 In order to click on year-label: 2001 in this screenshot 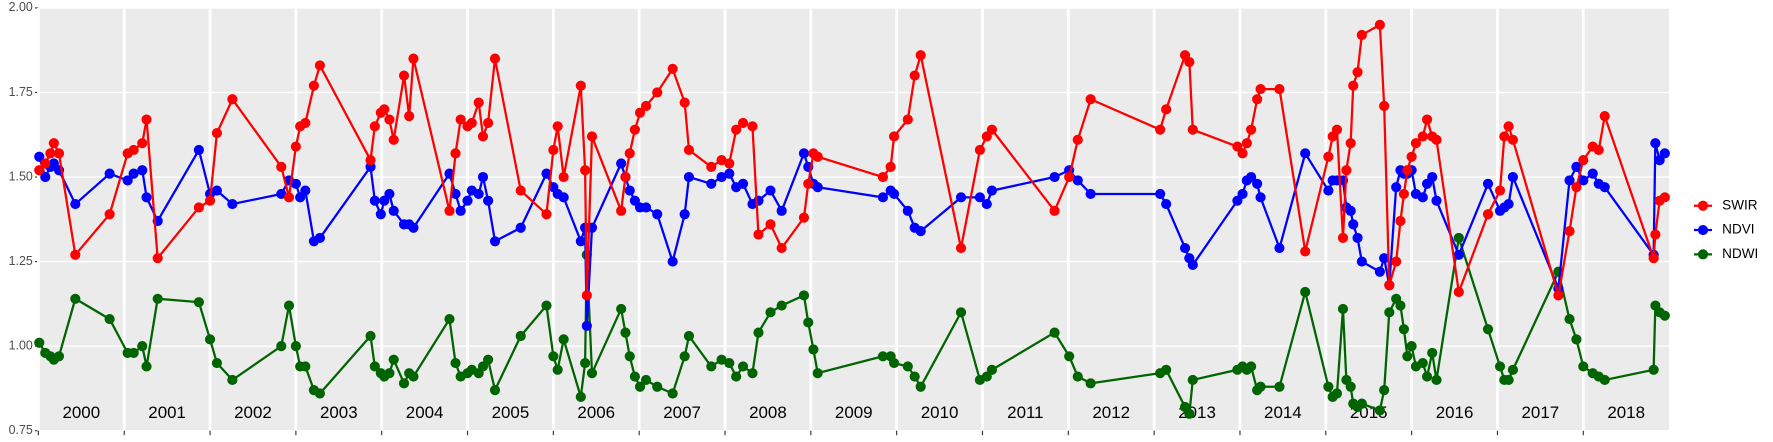, I will do `click(167, 412)`.